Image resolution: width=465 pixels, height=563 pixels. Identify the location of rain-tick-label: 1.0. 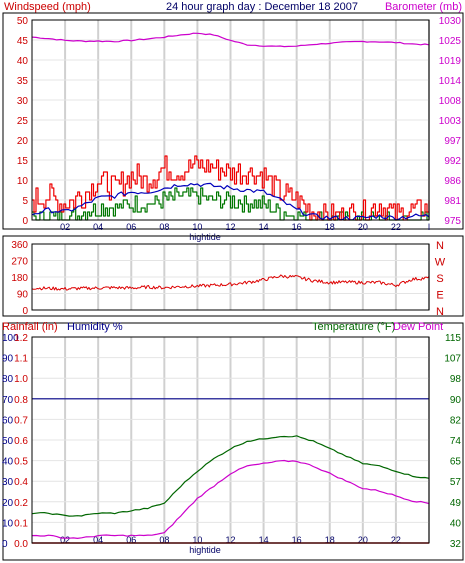
(21, 379).